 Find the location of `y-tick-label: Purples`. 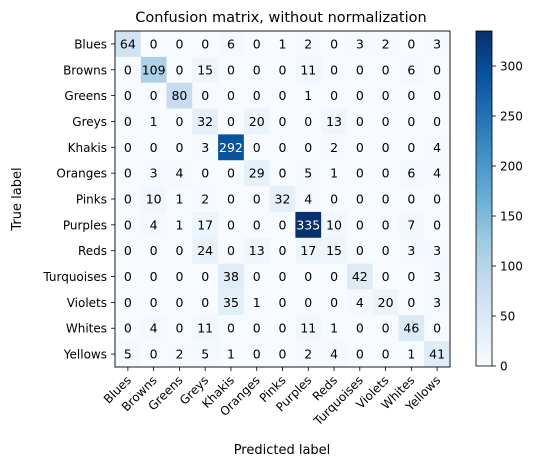

y-tick-label: Purples is located at coordinates (85, 225).